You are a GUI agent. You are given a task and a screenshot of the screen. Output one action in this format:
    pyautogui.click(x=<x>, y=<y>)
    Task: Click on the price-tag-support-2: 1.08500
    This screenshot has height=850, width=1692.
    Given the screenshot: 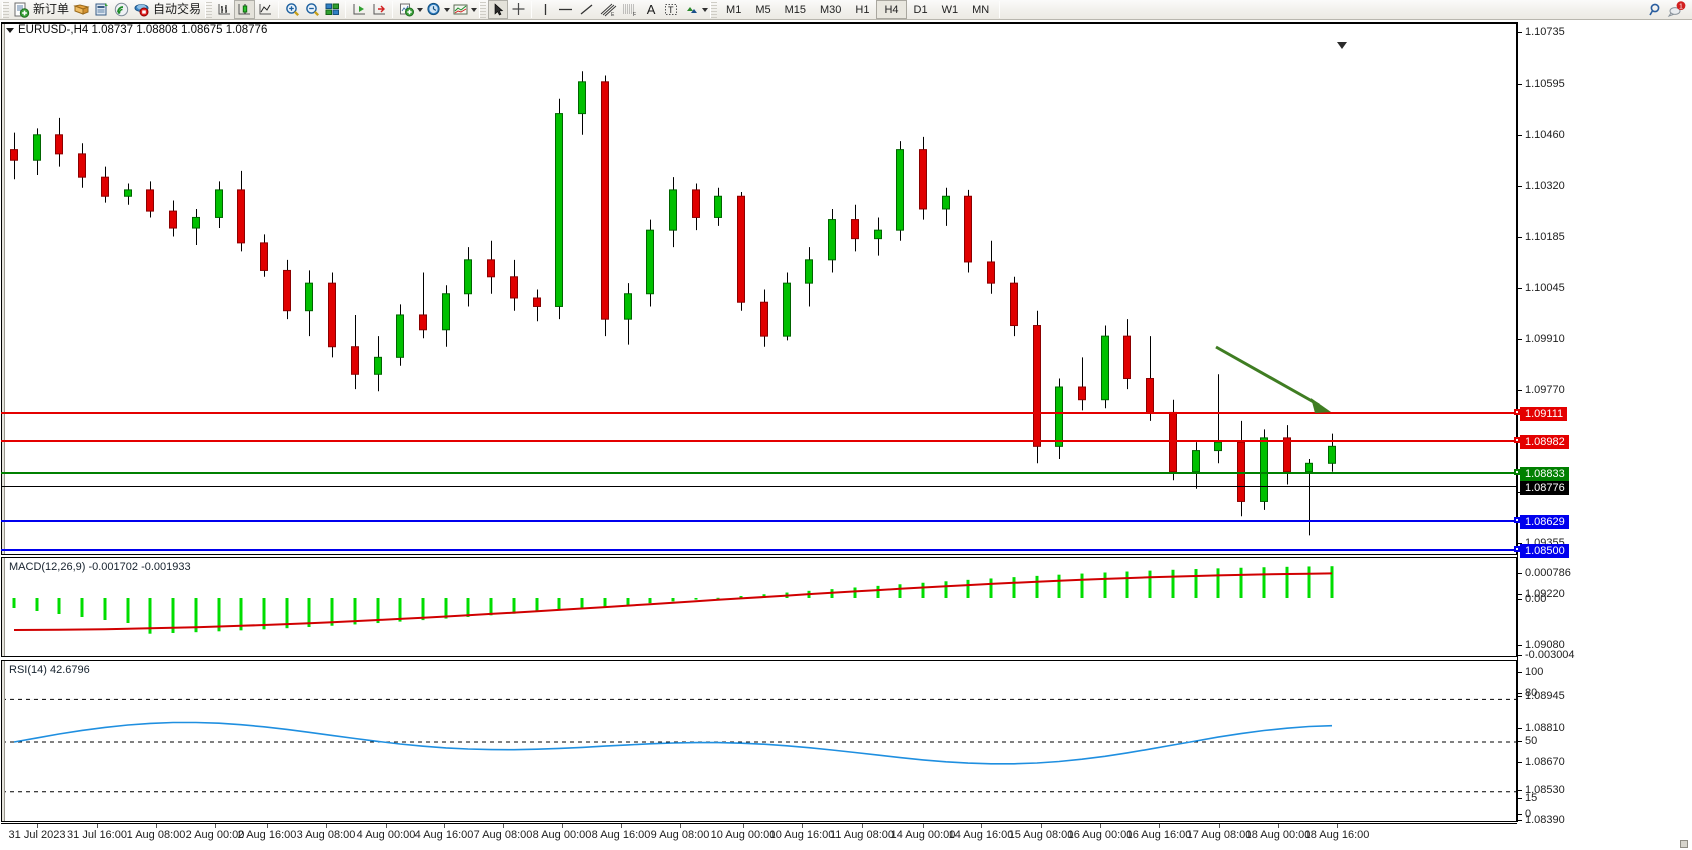 What is the action you would take?
    pyautogui.click(x=1544, y=551)
    